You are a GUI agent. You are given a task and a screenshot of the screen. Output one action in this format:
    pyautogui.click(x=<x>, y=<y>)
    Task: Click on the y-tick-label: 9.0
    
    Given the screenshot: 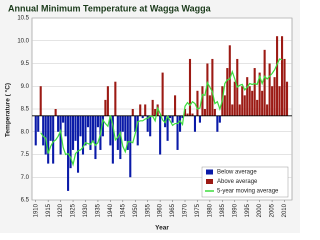 What is the action you would take?
    pyautogui.click(x=25, y=87)
    